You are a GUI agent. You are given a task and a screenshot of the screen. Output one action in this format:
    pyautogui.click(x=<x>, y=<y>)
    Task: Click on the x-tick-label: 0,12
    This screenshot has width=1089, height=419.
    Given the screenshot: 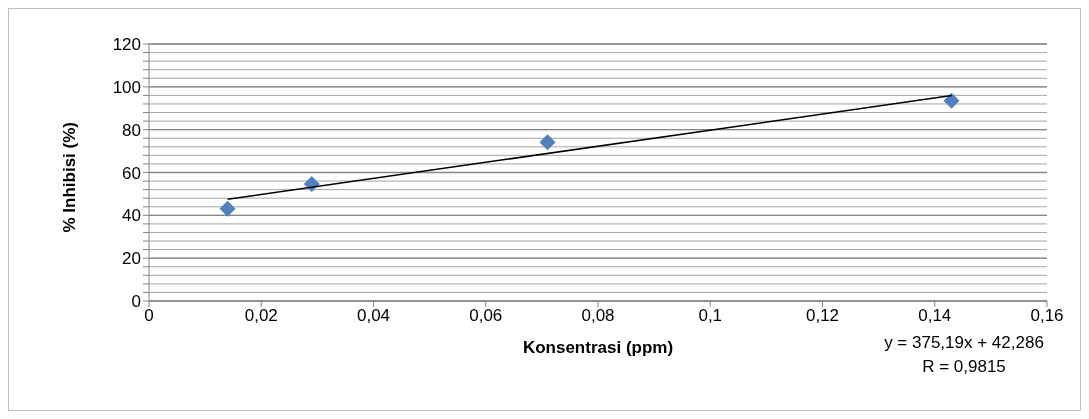 What is the action you would take?
    pyautogui.click(x=822, y=316)
    